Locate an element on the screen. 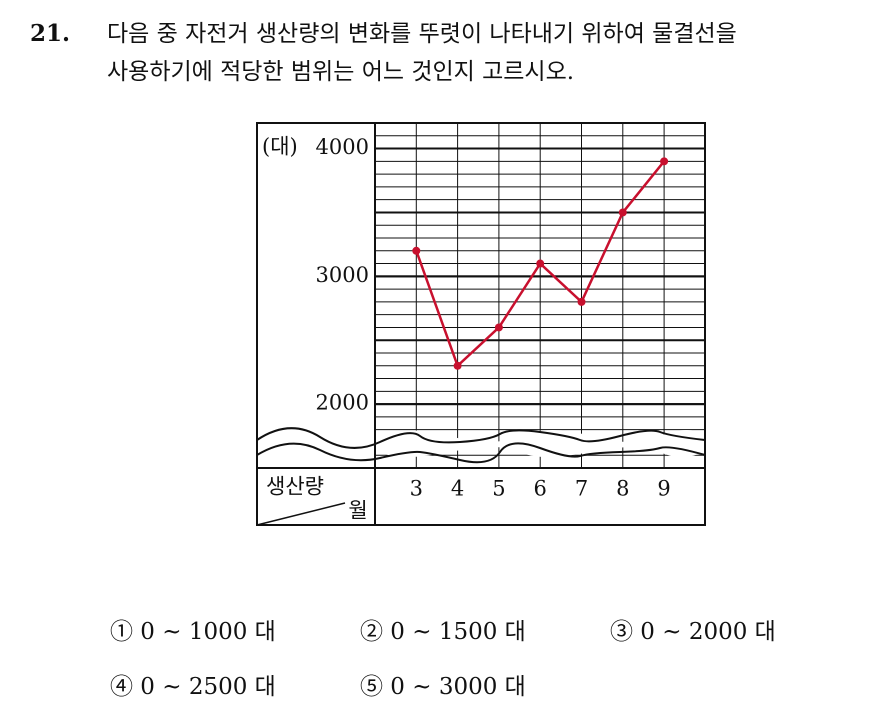 Image resolution: width=884 pixels, height=702 pixels. choice: ② 0 ~ 1500 대 is located at coordinates (443, 632).